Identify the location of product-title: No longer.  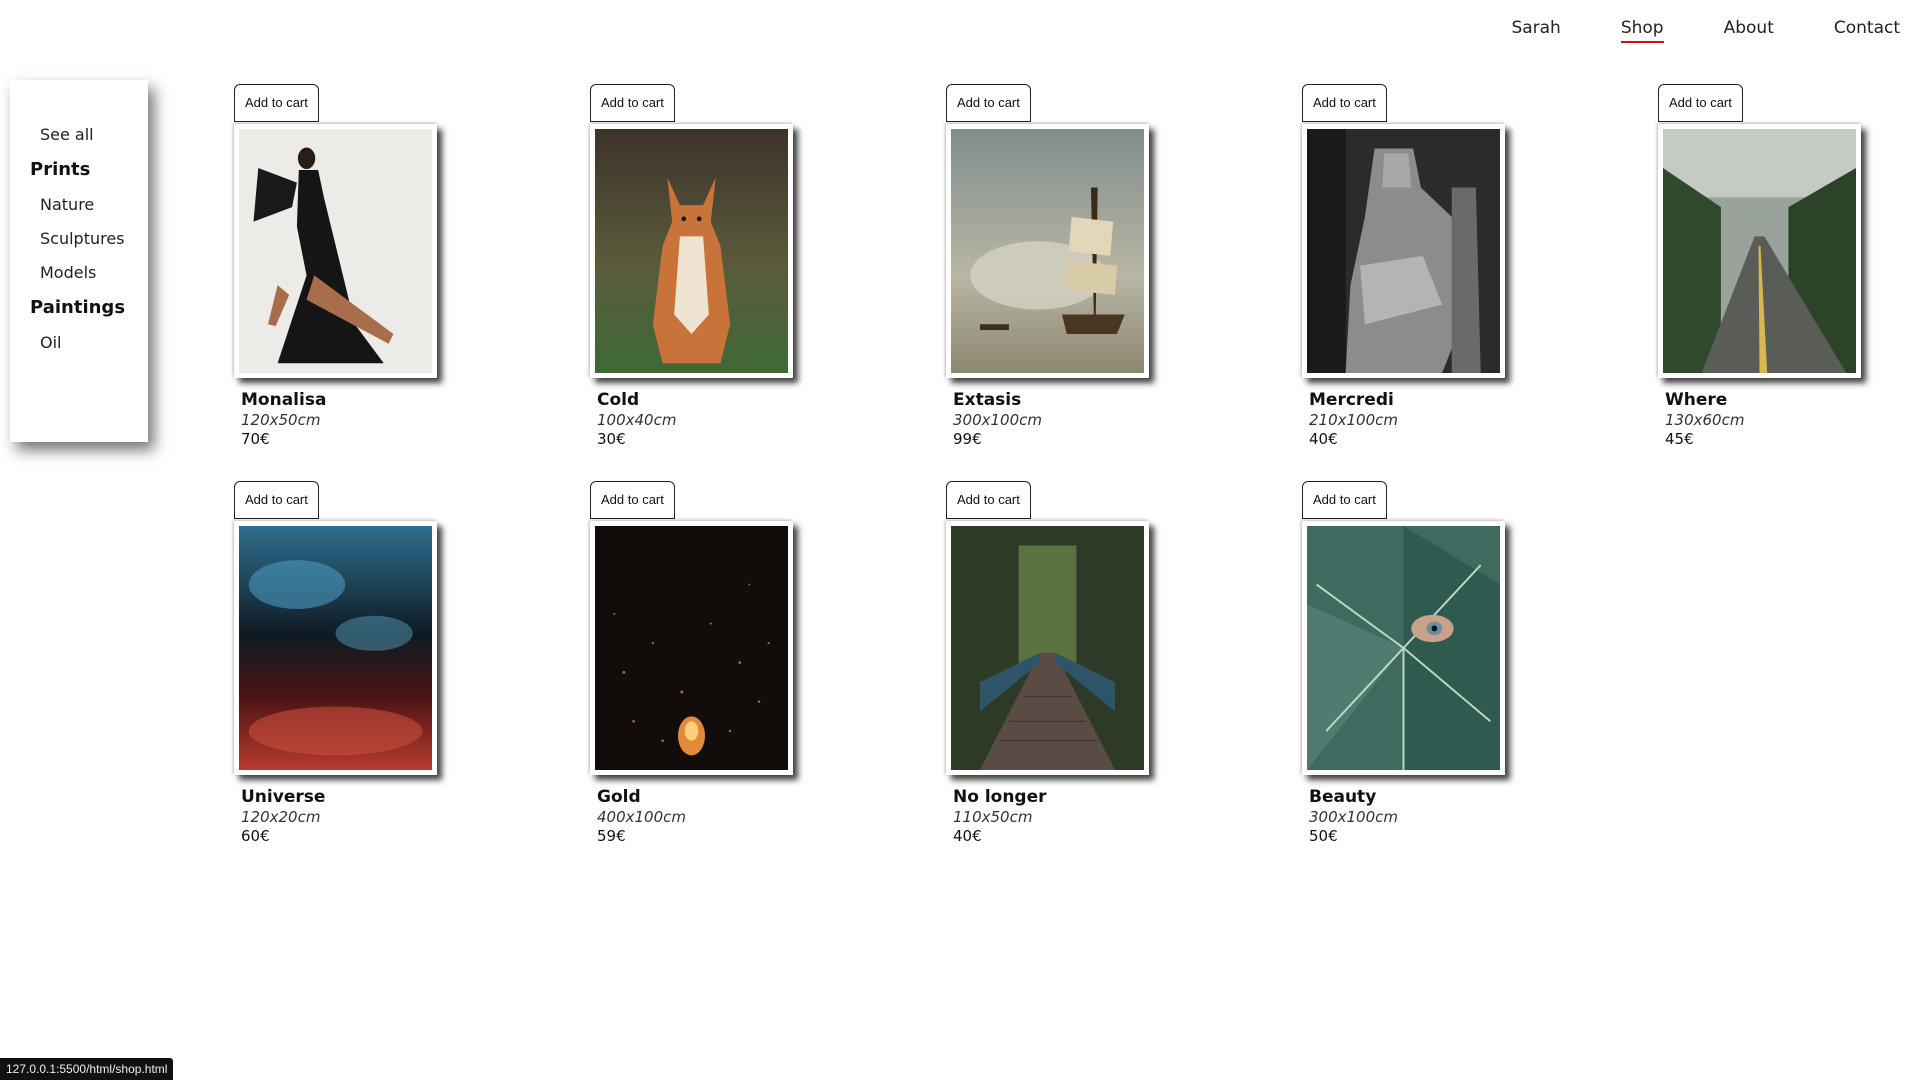
(1000, 797).